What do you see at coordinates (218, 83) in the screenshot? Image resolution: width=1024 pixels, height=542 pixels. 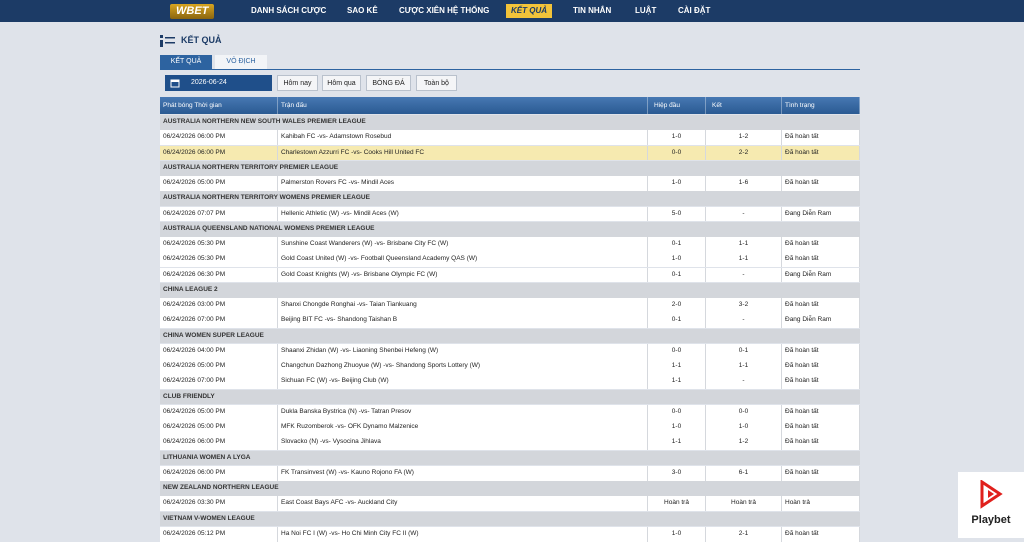 I see `date-input: 2026-06-24` at bounding box center [218, 83].